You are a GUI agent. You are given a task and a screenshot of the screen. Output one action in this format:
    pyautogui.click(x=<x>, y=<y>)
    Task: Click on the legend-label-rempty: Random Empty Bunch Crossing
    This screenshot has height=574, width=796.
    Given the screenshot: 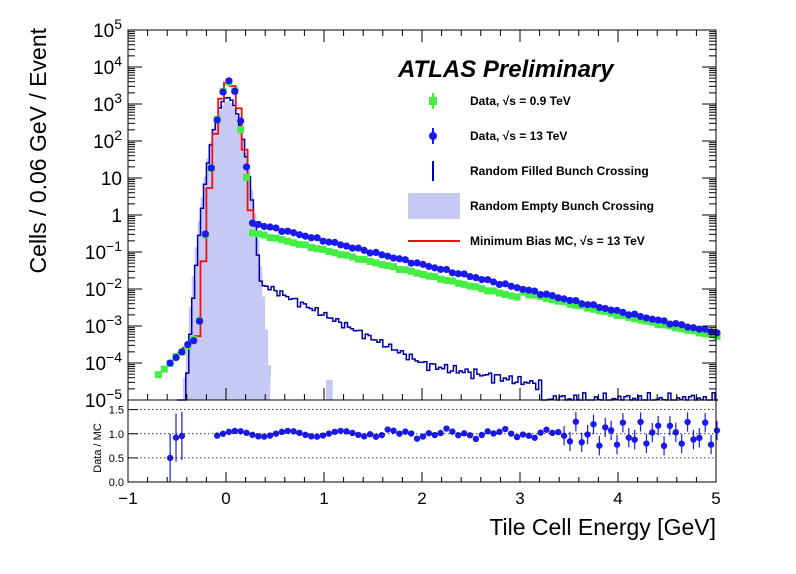 What is the action you would take?
    pyautogui.click(x=562, y=206)
    